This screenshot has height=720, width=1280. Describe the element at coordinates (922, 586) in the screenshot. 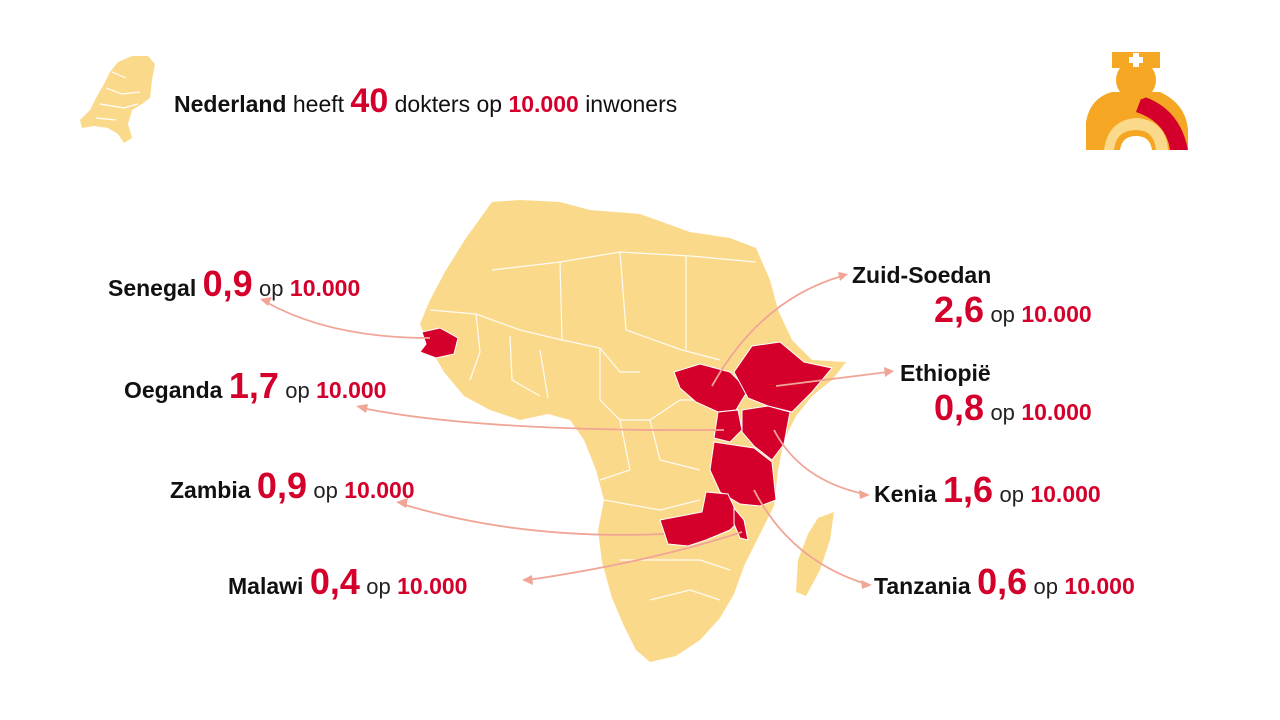

I see `country-name: Tanzania` at that location.